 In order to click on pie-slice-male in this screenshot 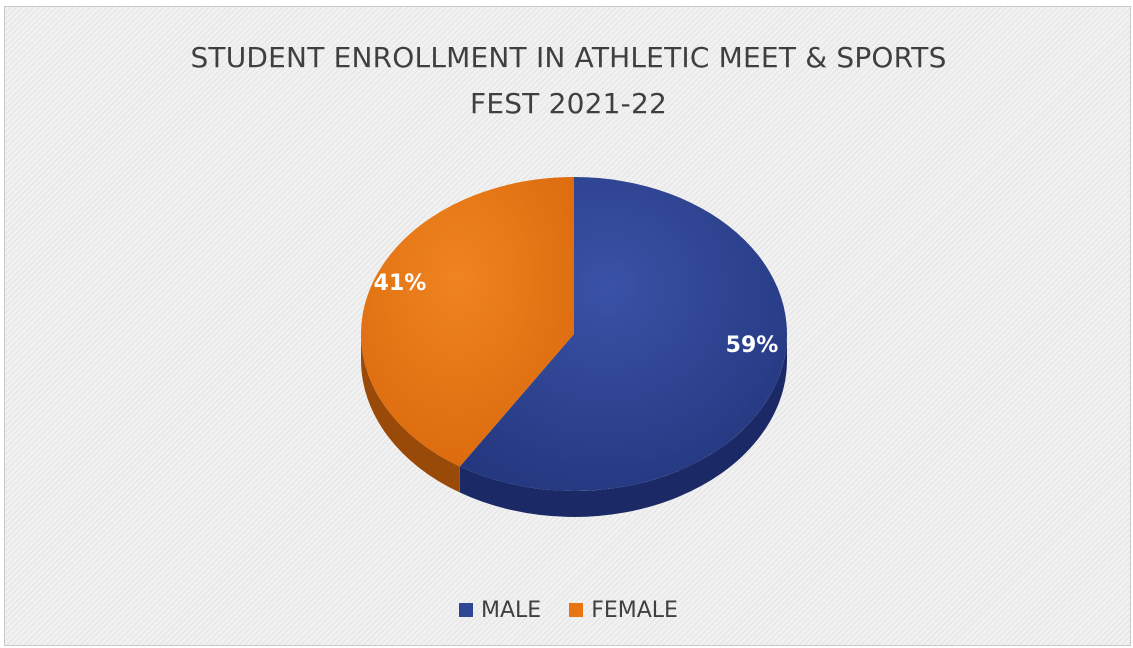, I will do `click(623, 334)`.